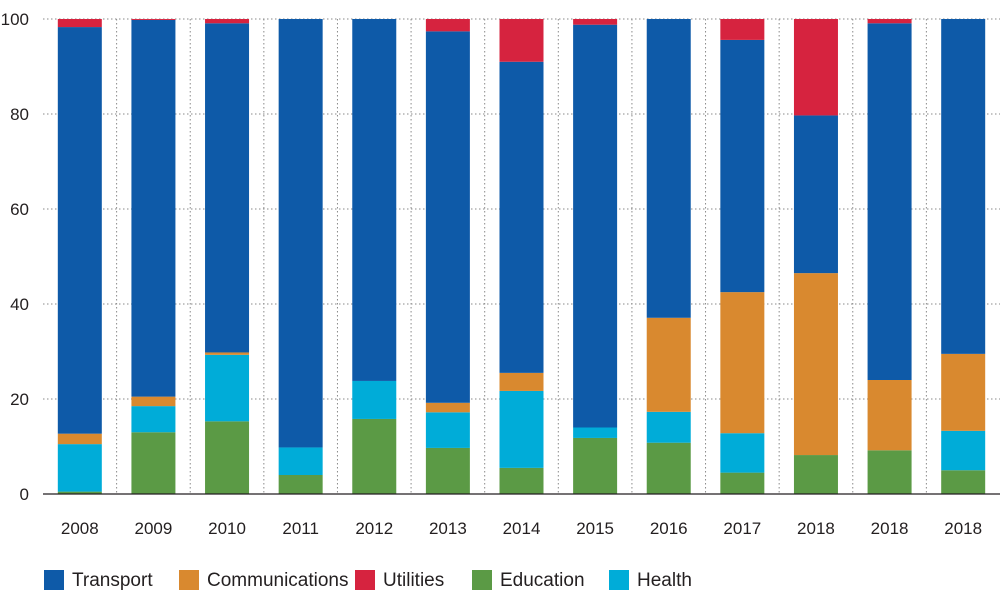 Image resolution: width=1000 pixels, height=599 pixels. I want to click on y-tick-label: 40, so click(19, 304).